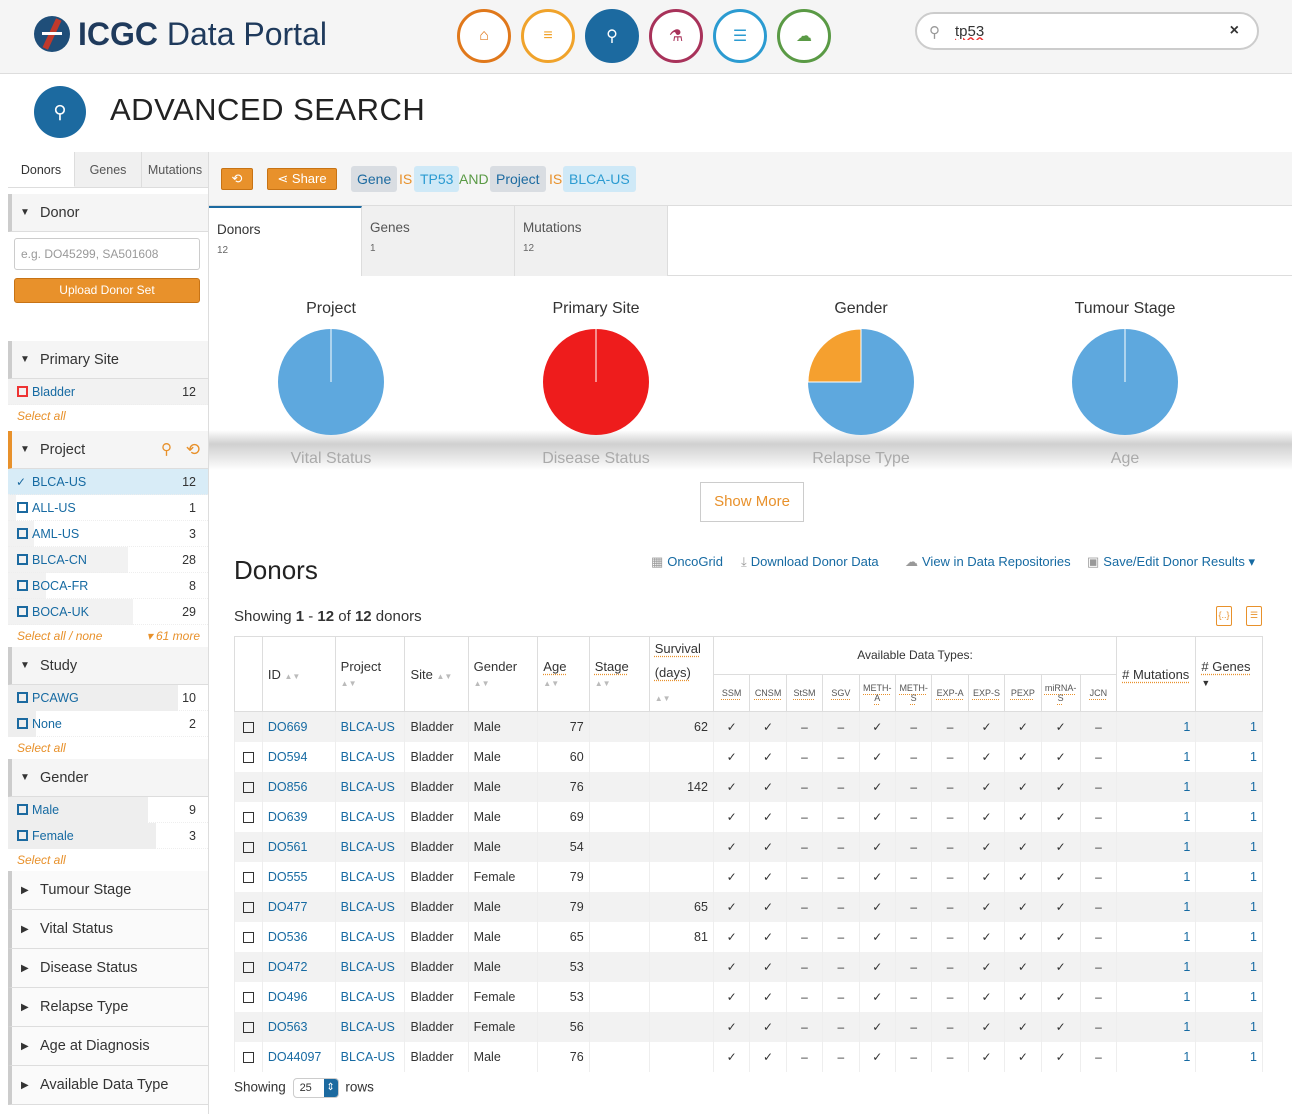 The image size is (1292, 1114). Describe the element at coordinates (108, 213) in the screenshot. I see `facet-donor: ▼ Donor` at that location.